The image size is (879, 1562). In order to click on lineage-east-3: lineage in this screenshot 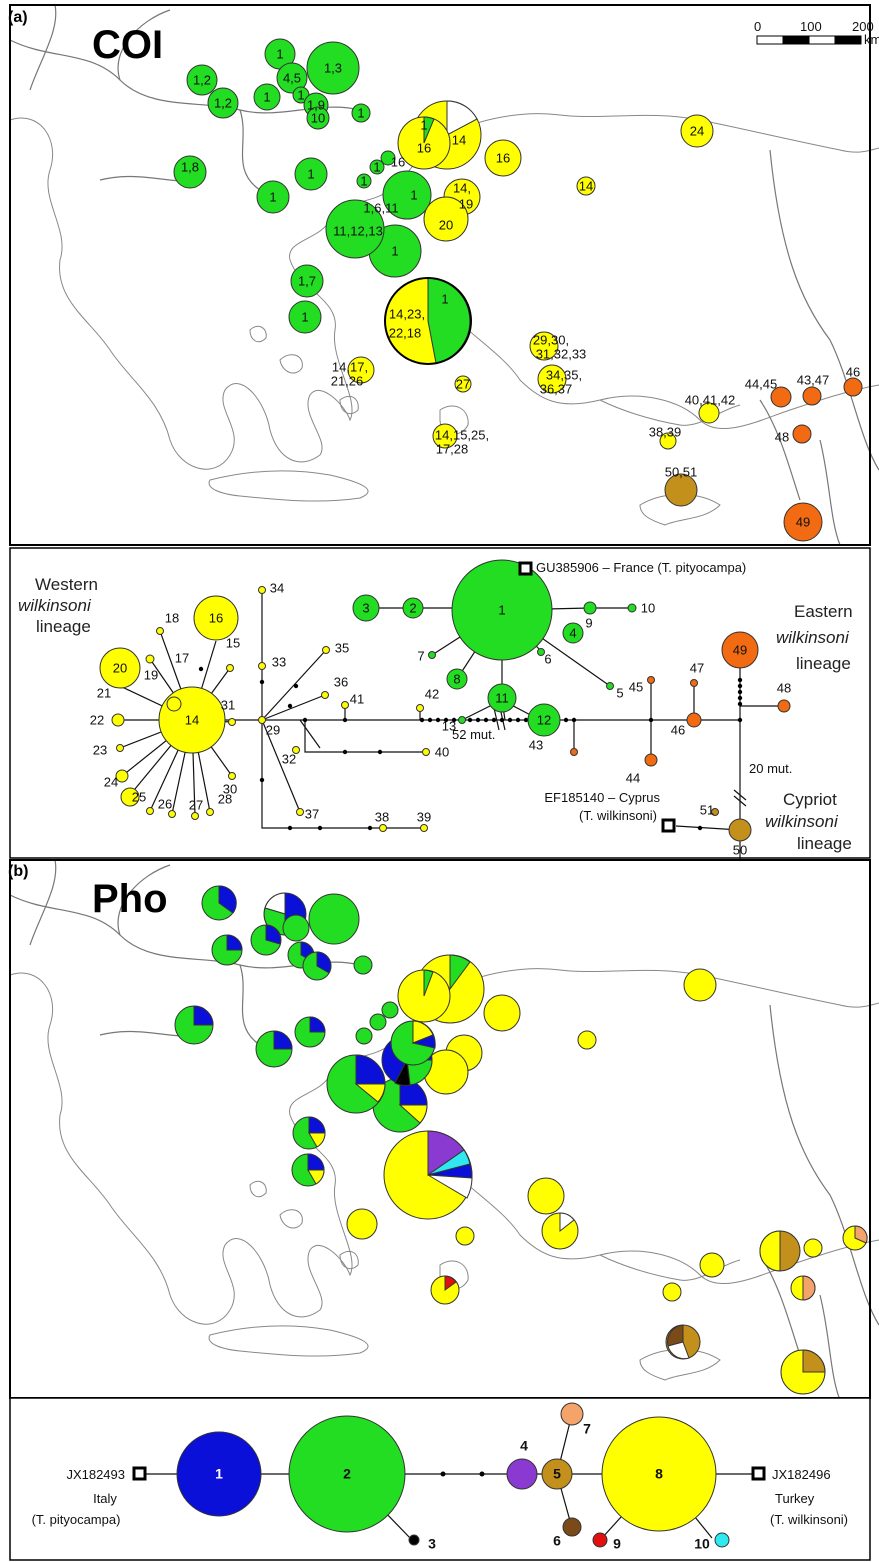, I will do `click(823, 663)`.